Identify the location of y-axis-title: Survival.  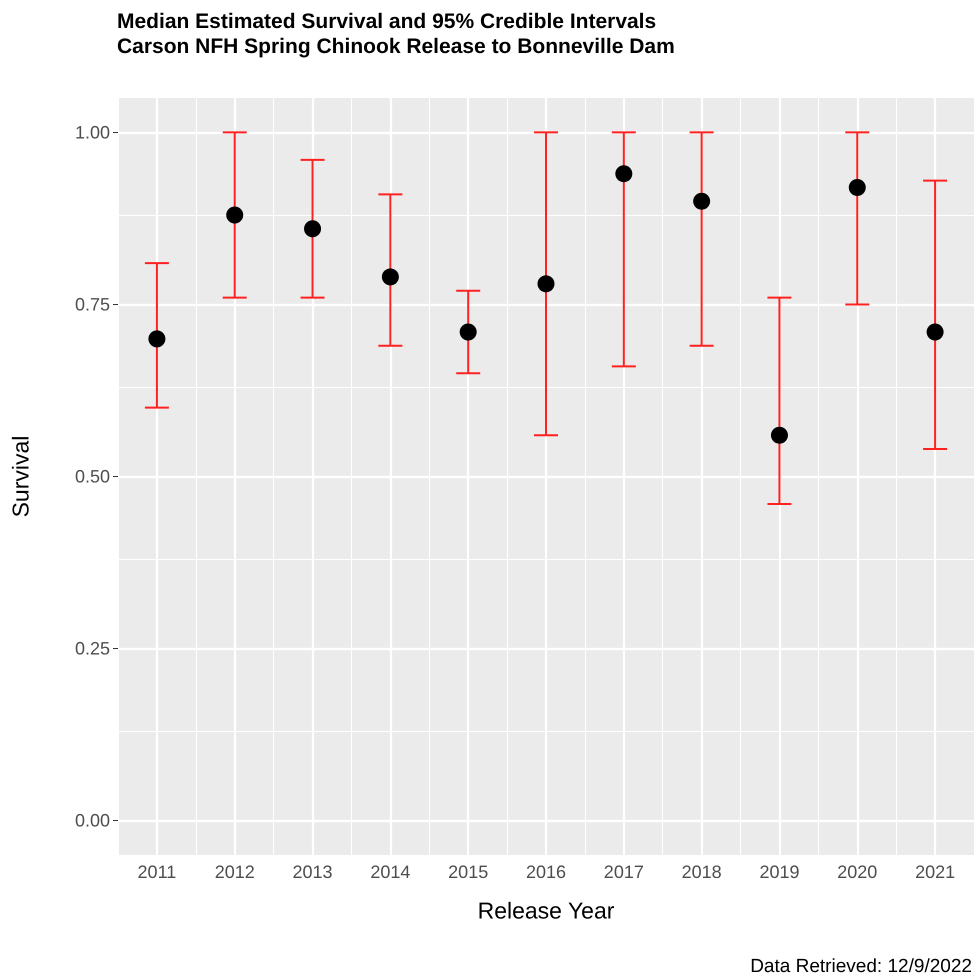
(21, 477).